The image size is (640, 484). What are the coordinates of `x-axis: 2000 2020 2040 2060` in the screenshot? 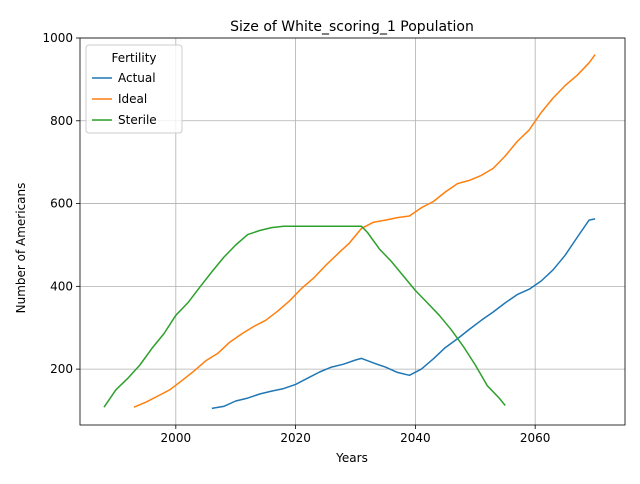 It's located at (356, 435).